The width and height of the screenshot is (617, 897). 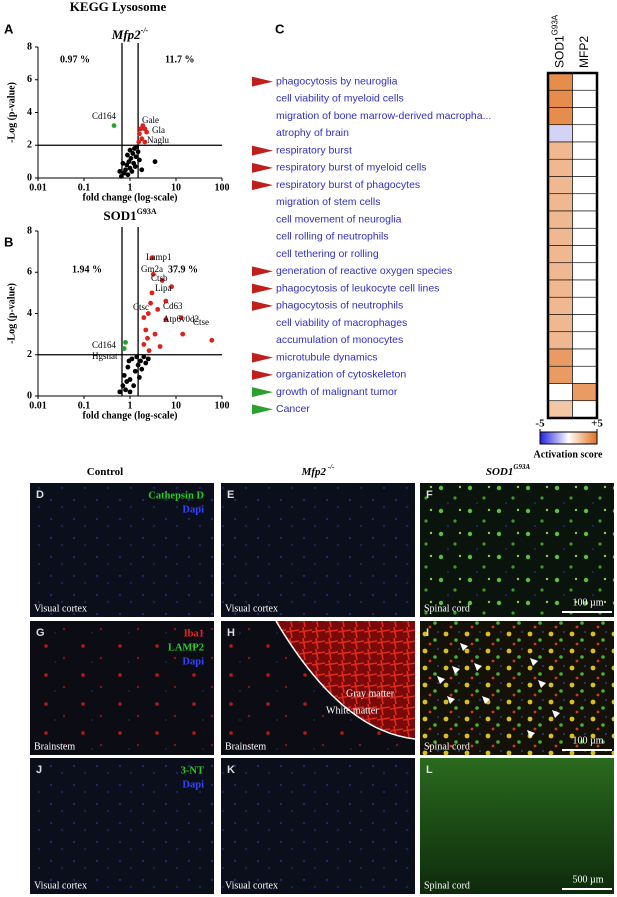 What do you see at coordinates (231, 770) in the screenshot?
I see `panel-letter: K` at bounding box center [231, 770].